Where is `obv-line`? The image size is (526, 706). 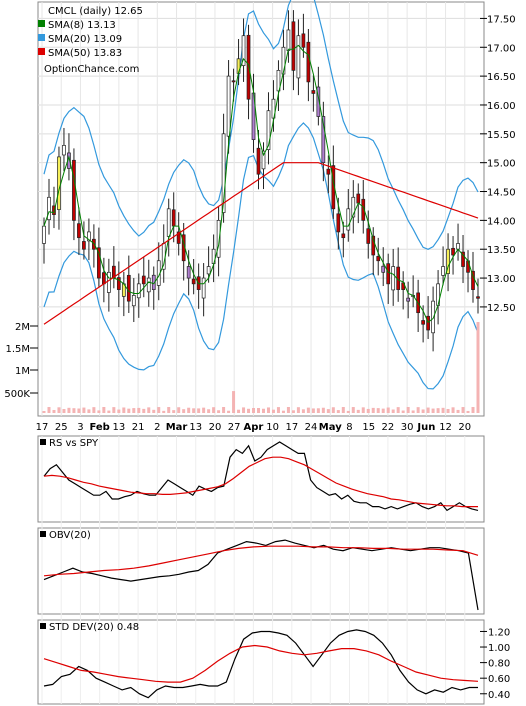
obv-line is located at coordinates (261, 575).